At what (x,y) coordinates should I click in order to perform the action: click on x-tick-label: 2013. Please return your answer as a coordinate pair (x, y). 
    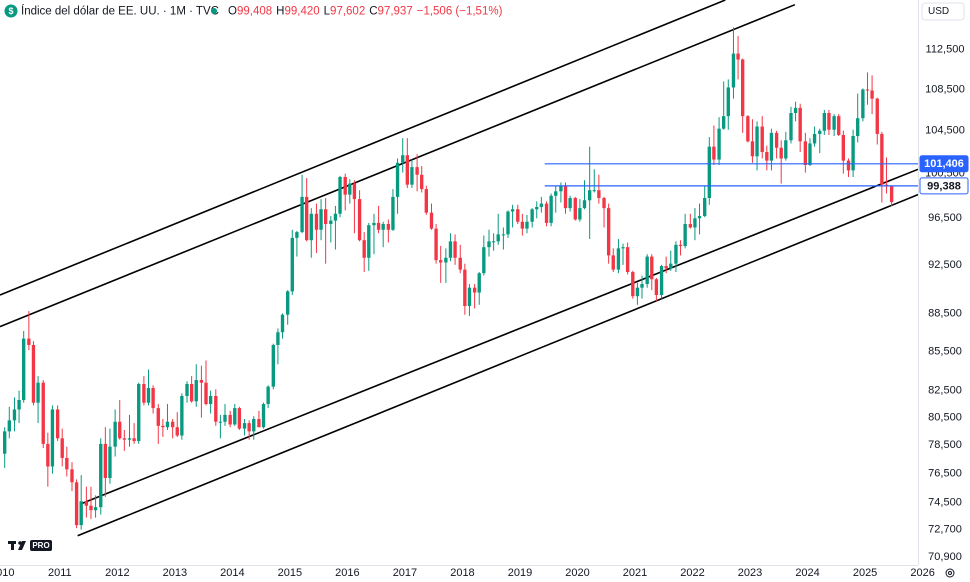
    Looking at the image, I should click on (175, 573).